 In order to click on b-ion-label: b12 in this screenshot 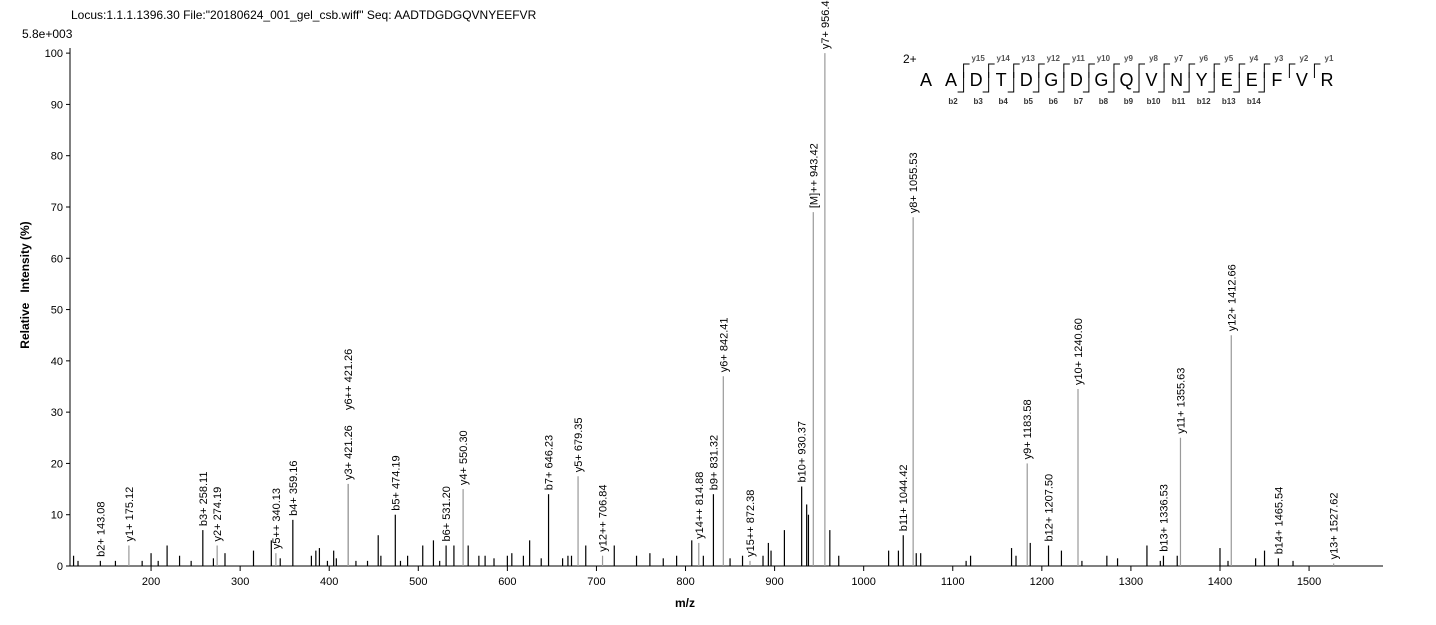, I will do `click(1204, 101)`.